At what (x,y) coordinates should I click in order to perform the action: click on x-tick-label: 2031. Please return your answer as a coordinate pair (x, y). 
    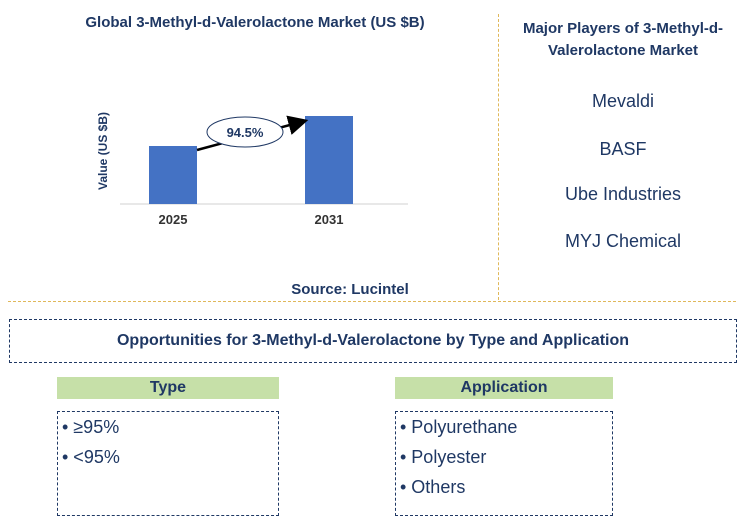
    Looking at the image, I should click on (329, 219).